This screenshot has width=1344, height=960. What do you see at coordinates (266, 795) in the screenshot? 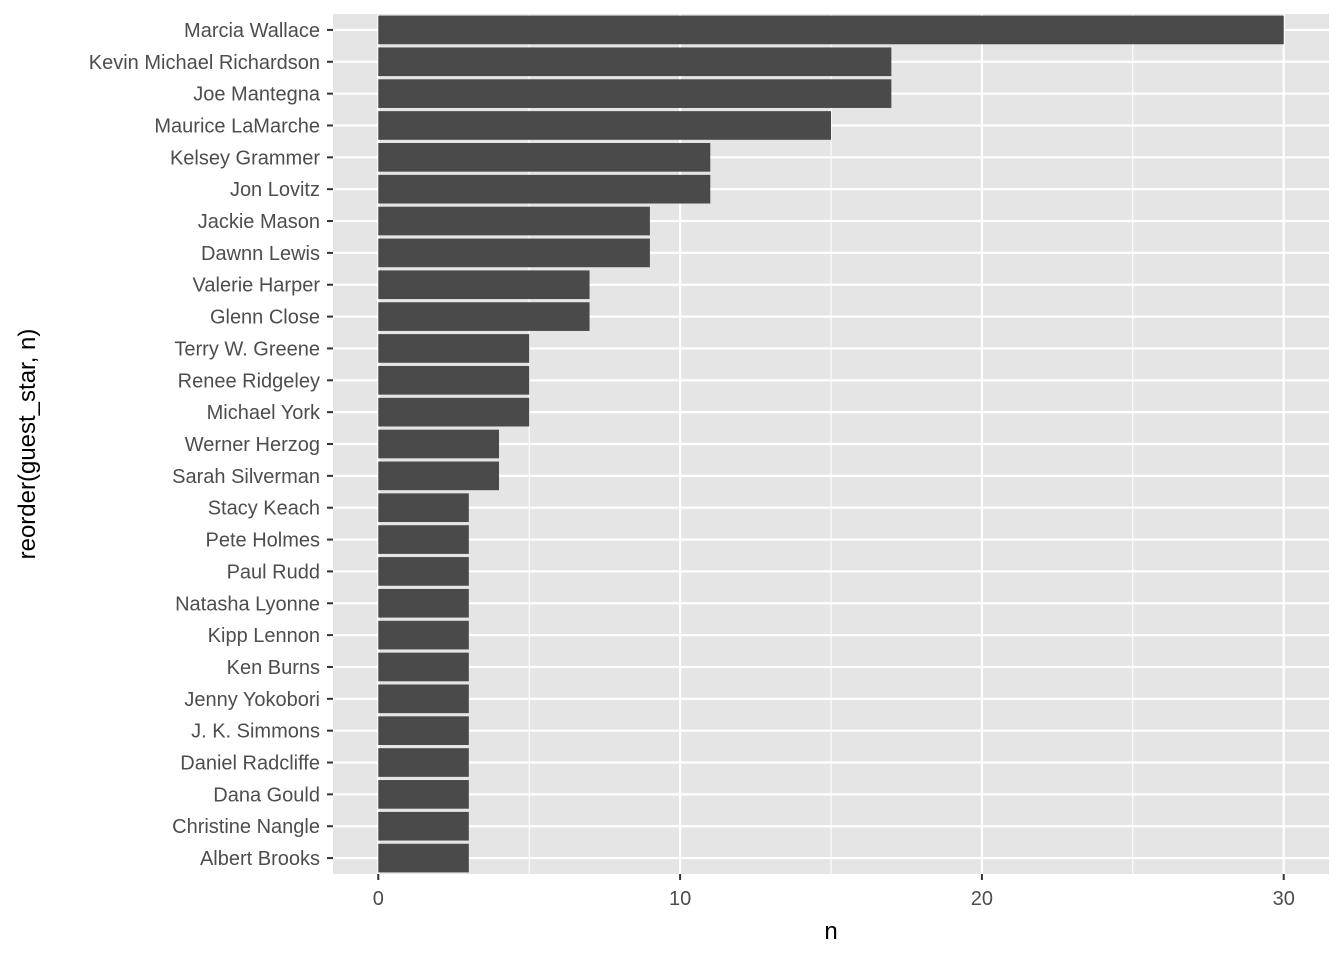
I see `y-tick-label: Dana Gould` at bounding box center [266, 795].